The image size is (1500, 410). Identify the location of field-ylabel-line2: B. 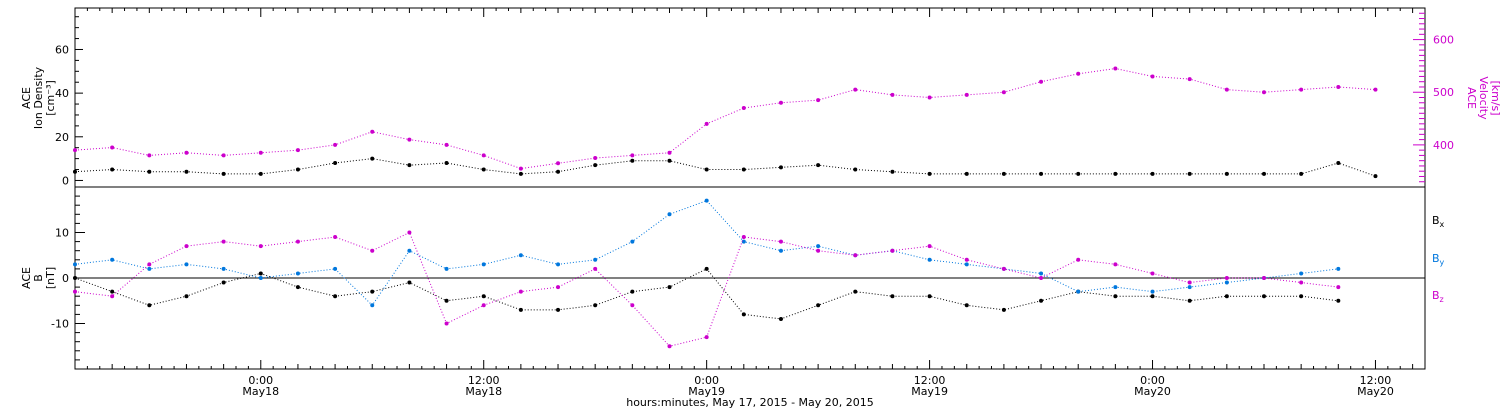
(38, 278).